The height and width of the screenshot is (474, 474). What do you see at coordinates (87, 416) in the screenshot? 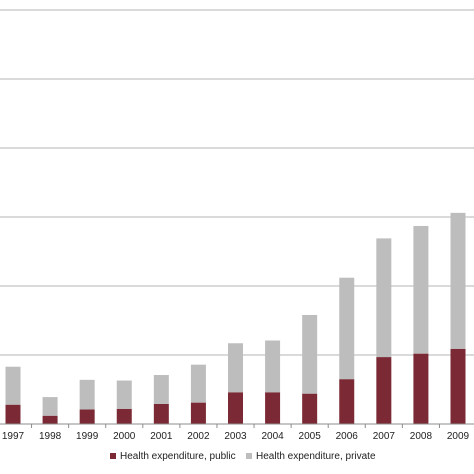
I see `bar-1999-public` at bounding box center [87, 416].